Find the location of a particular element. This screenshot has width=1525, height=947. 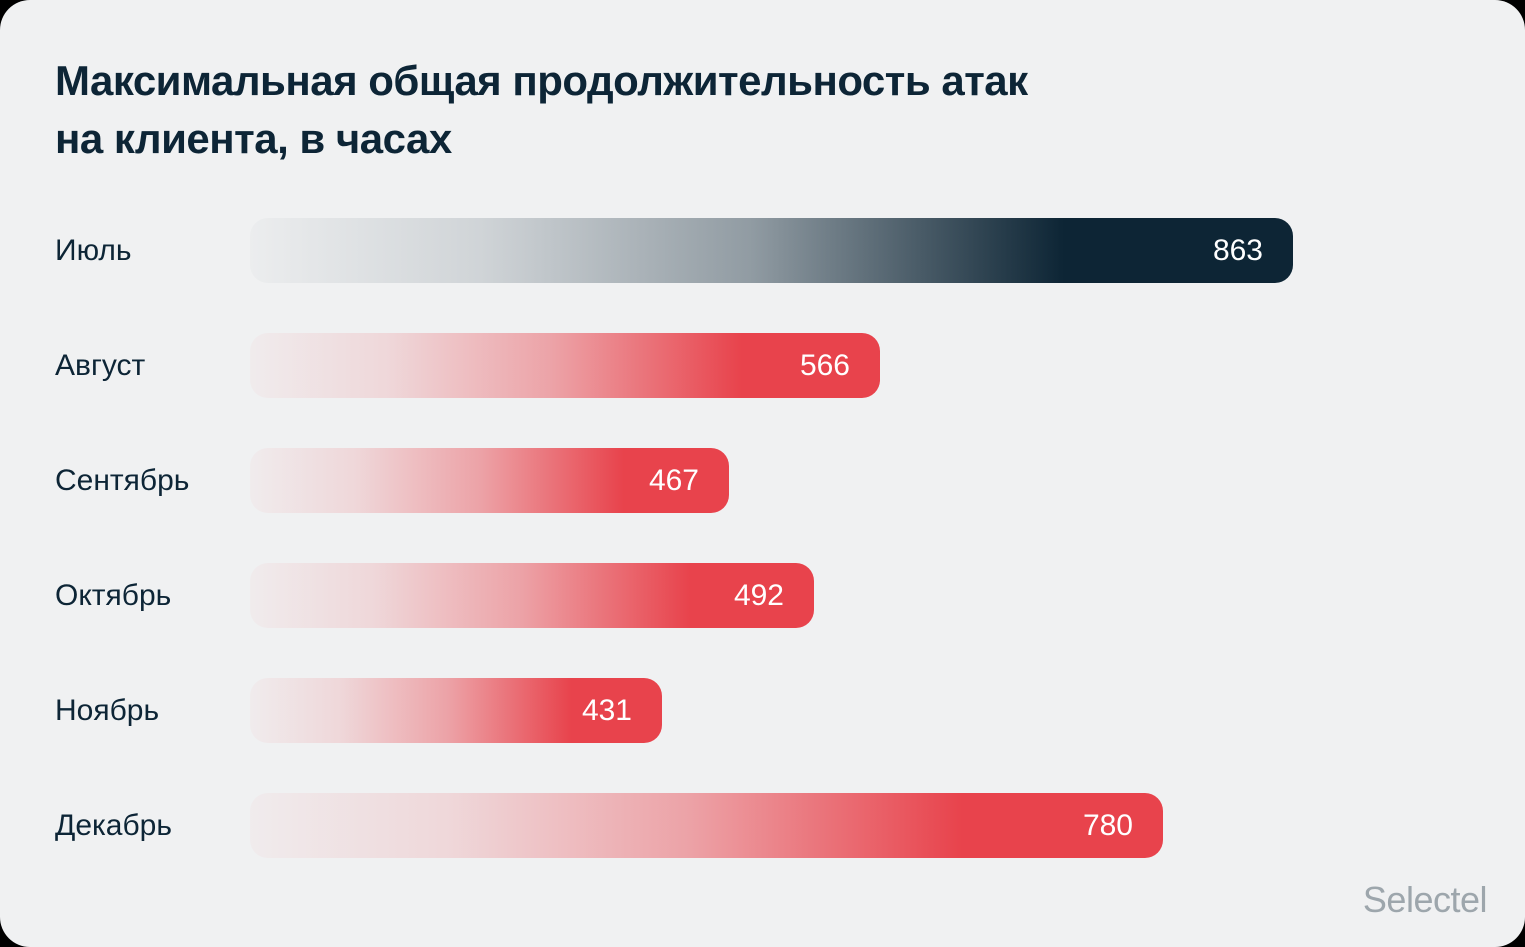

bar-value-label: 780 is located at coordinates (1107, 825).